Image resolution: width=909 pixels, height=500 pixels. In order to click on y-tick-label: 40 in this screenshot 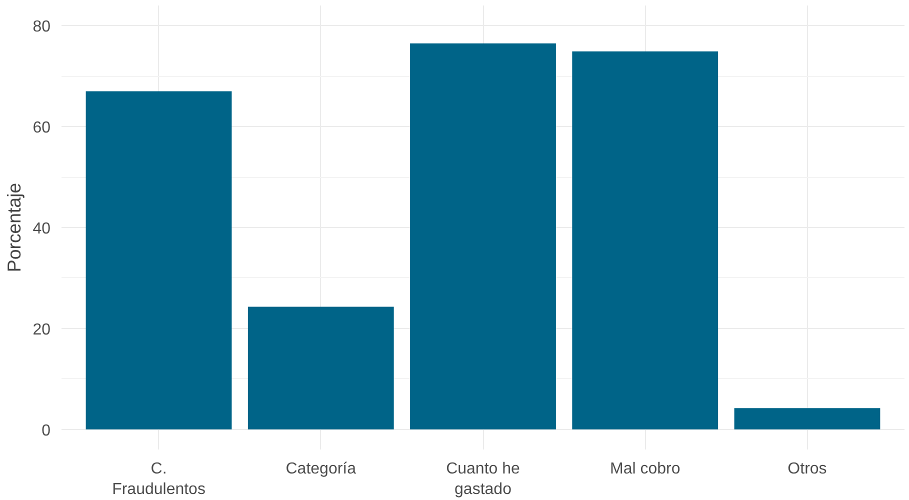, I will do `click(41, 229)`.